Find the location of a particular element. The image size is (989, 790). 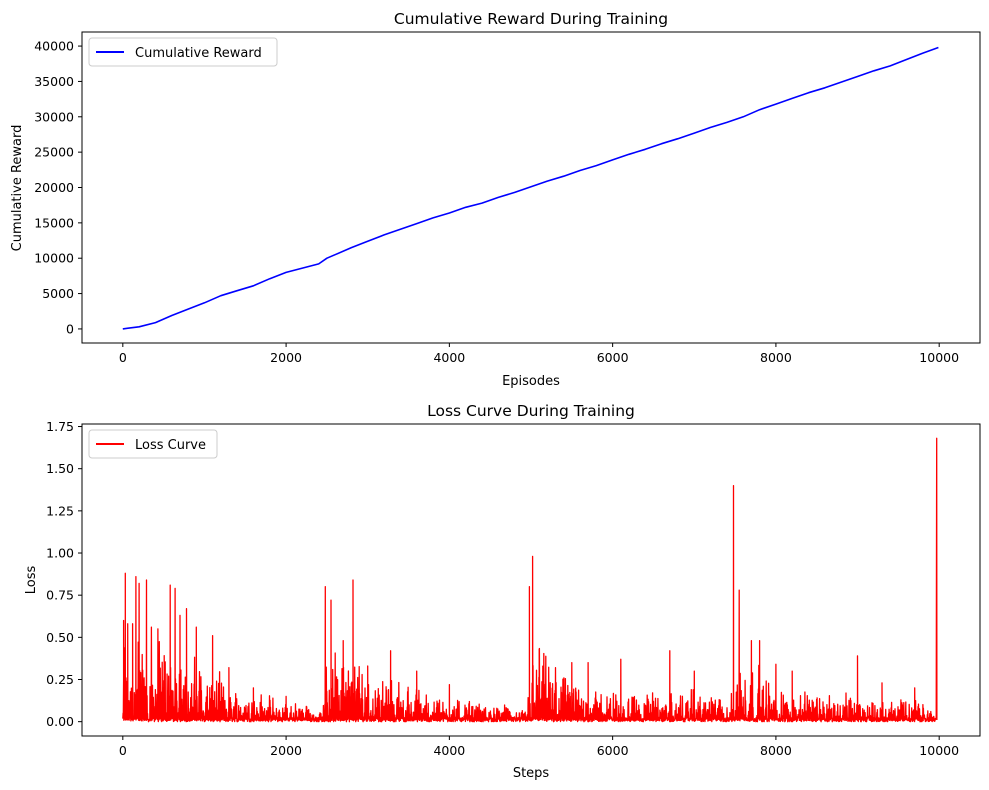

y-axis-label: Loss is located at coordinates (31, 580).